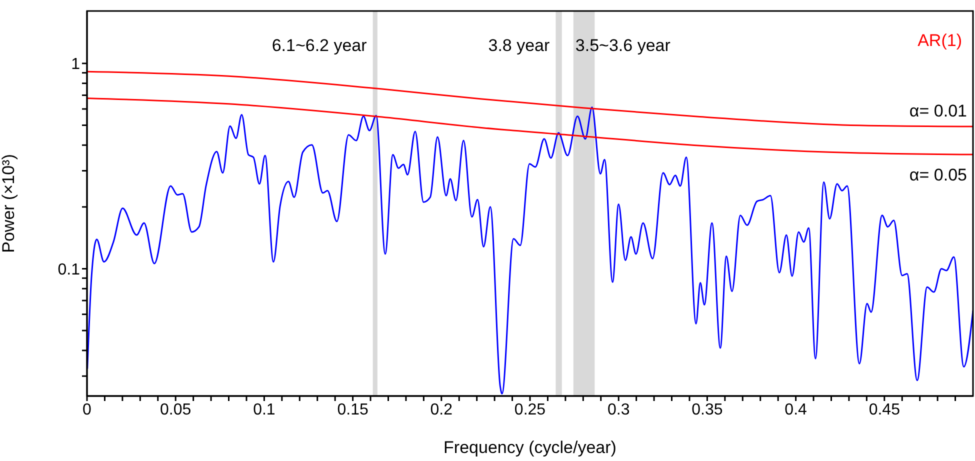  What do you see at coordinates (618, 409) in the screenshot?
I see `x-tick-label: 0.3` at bounding box center [618, 409].